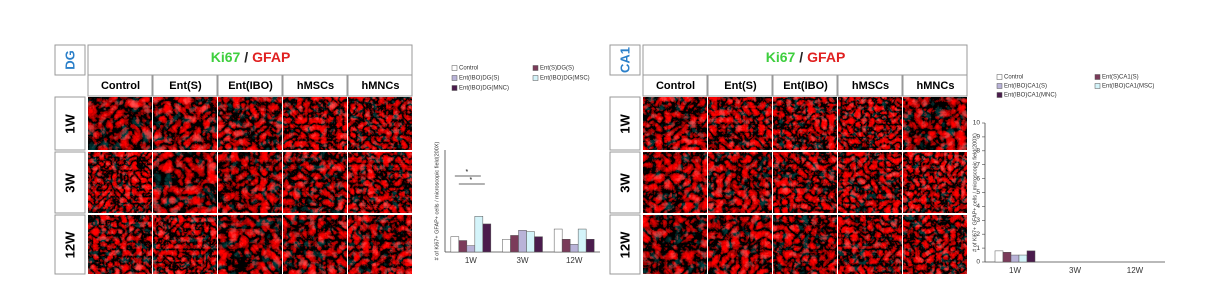 The height and width of the screenshot is (284, 1210). I want to click on legend-label: Ent(IBO)CA1(MNC), so click(1030, 96).